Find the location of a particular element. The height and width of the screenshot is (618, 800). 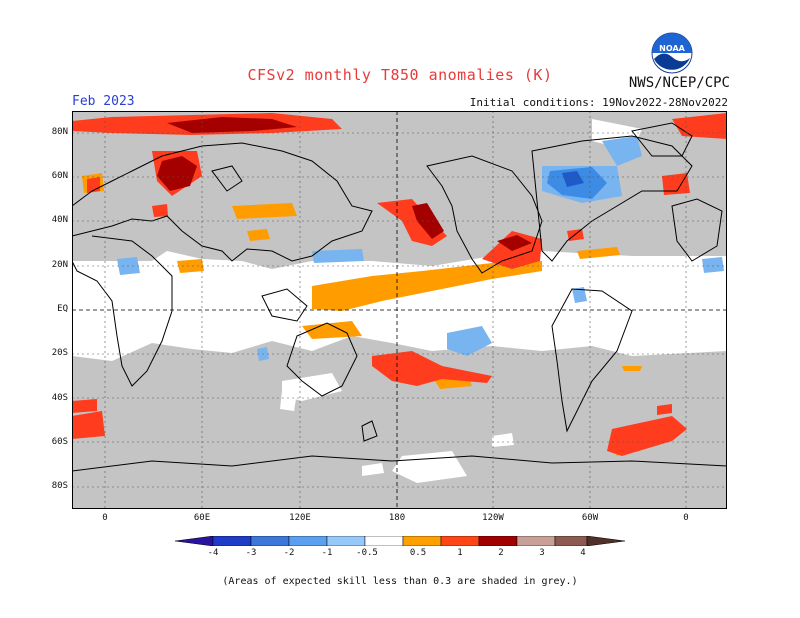

colorbar-label-m4: -4 is located at coordinates (213, 553).